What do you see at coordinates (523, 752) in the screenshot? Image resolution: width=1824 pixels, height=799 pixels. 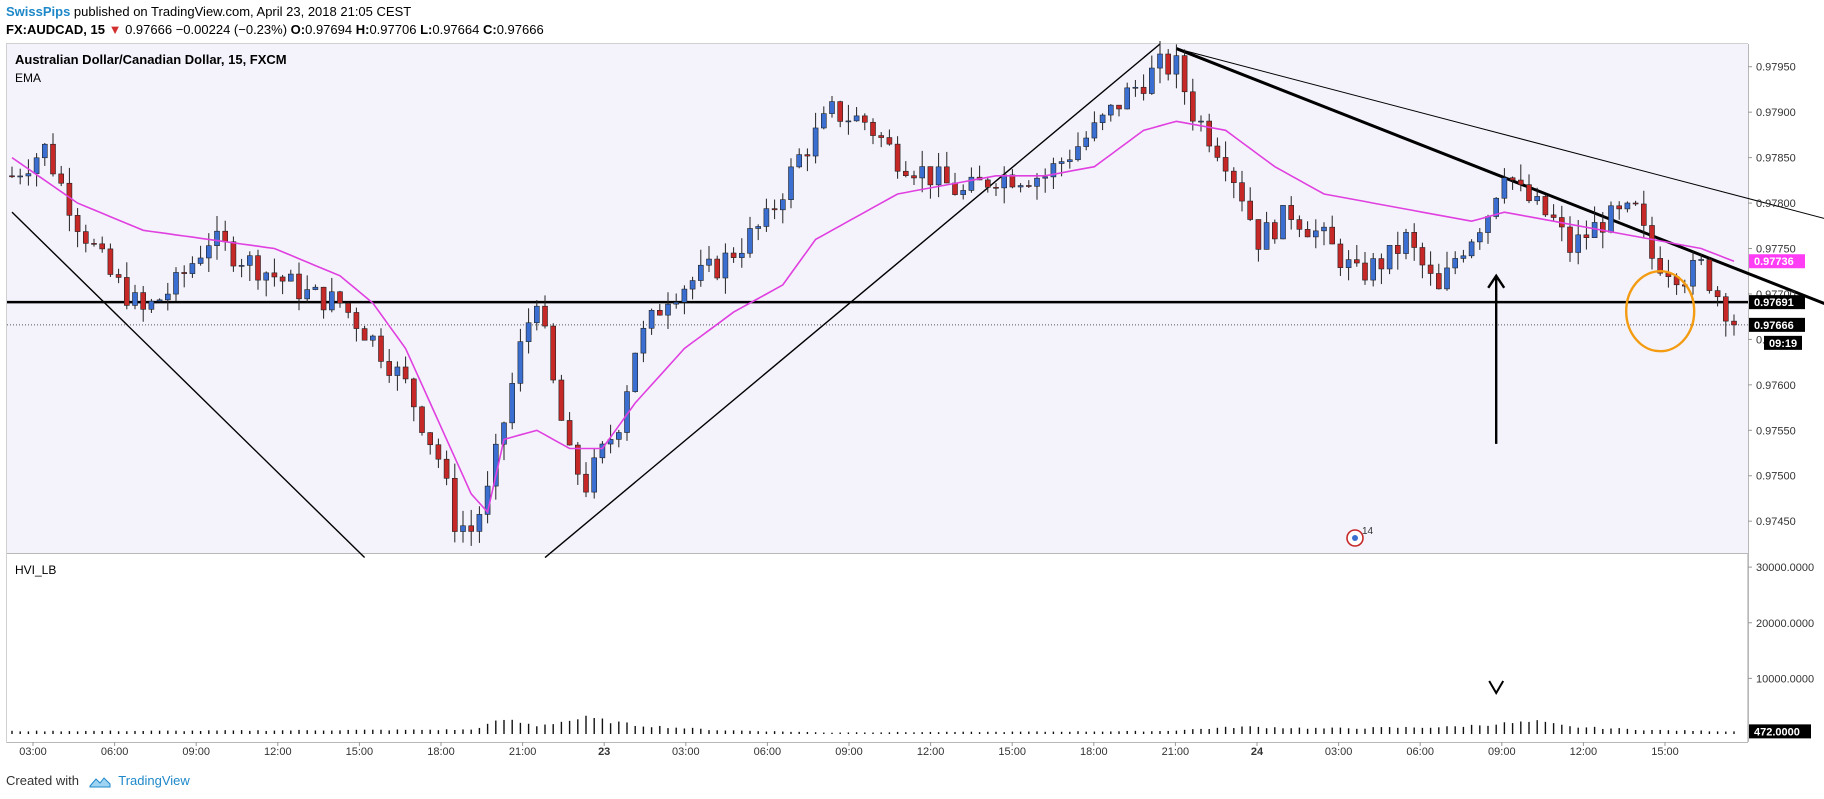 I see `time-tick-label: 21:00` at bounding box center [523, 752].